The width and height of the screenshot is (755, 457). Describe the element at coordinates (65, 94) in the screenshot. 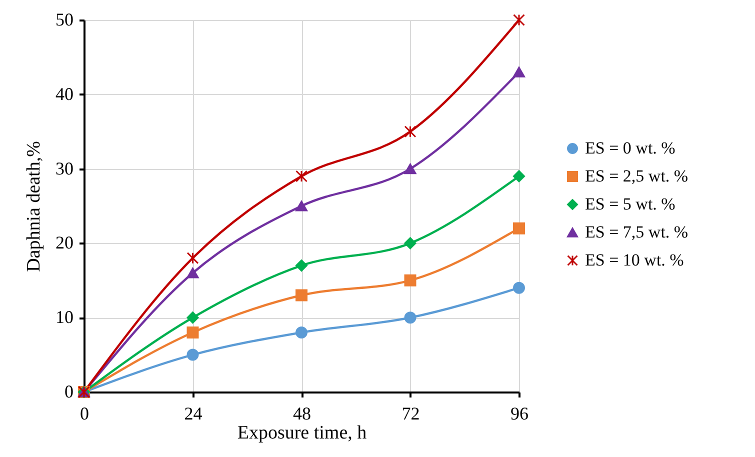

I see `y-tick-label: 40` at that location.